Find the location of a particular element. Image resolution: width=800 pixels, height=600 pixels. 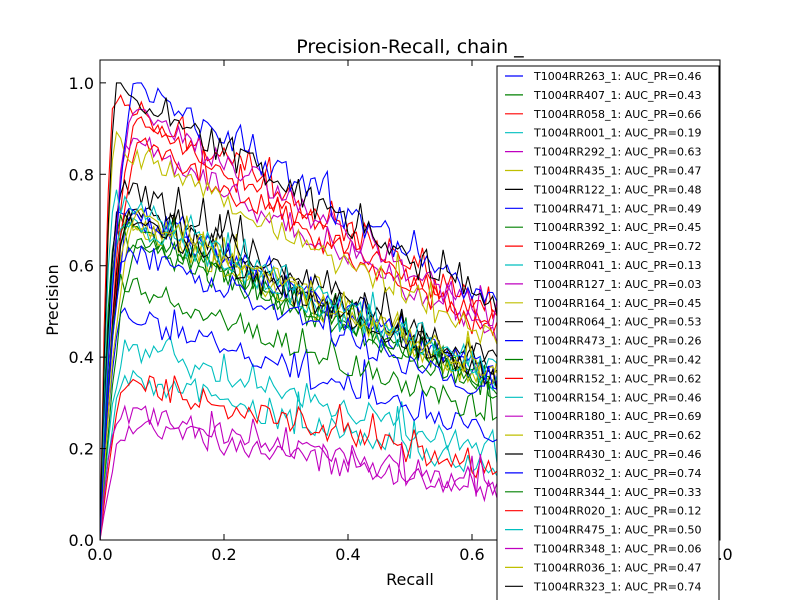

y-tick-label: 0.2 is located at coordinates (81, 449).